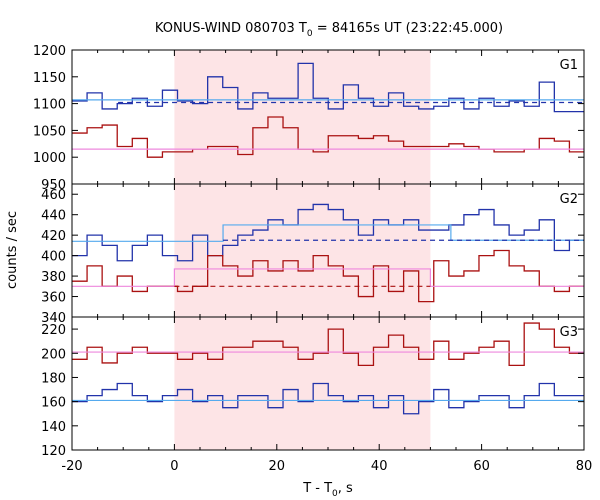 This screenshot has height=500, width=600. What do you see at coordinates (481, 466) in the screenshot?
I see `x-tick-label: 60` at bounding box center [481, 466].